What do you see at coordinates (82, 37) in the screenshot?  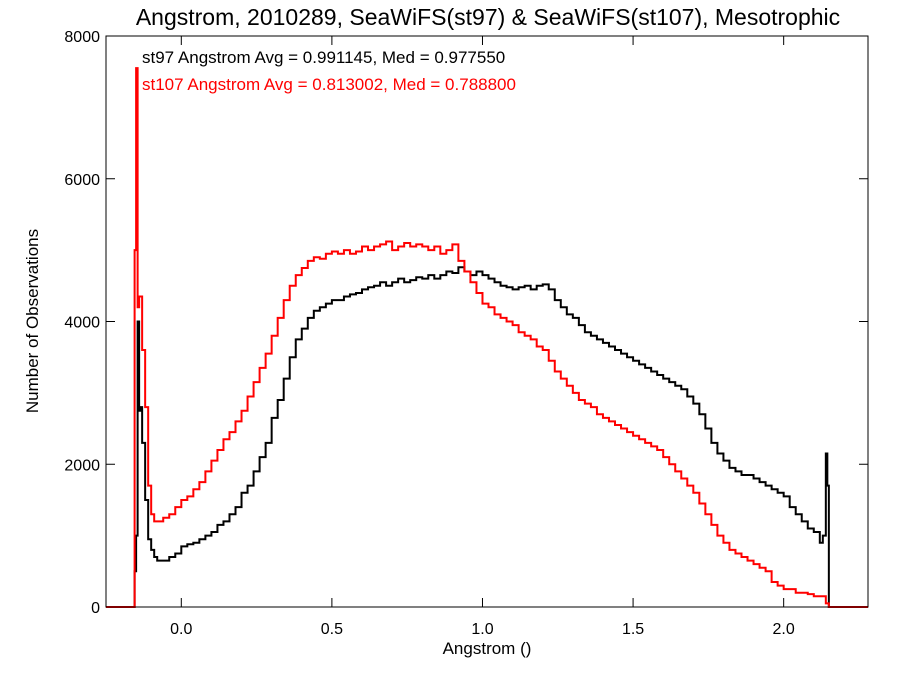 I see `y-tick-label: 8000` at bounding box center [82, 37].